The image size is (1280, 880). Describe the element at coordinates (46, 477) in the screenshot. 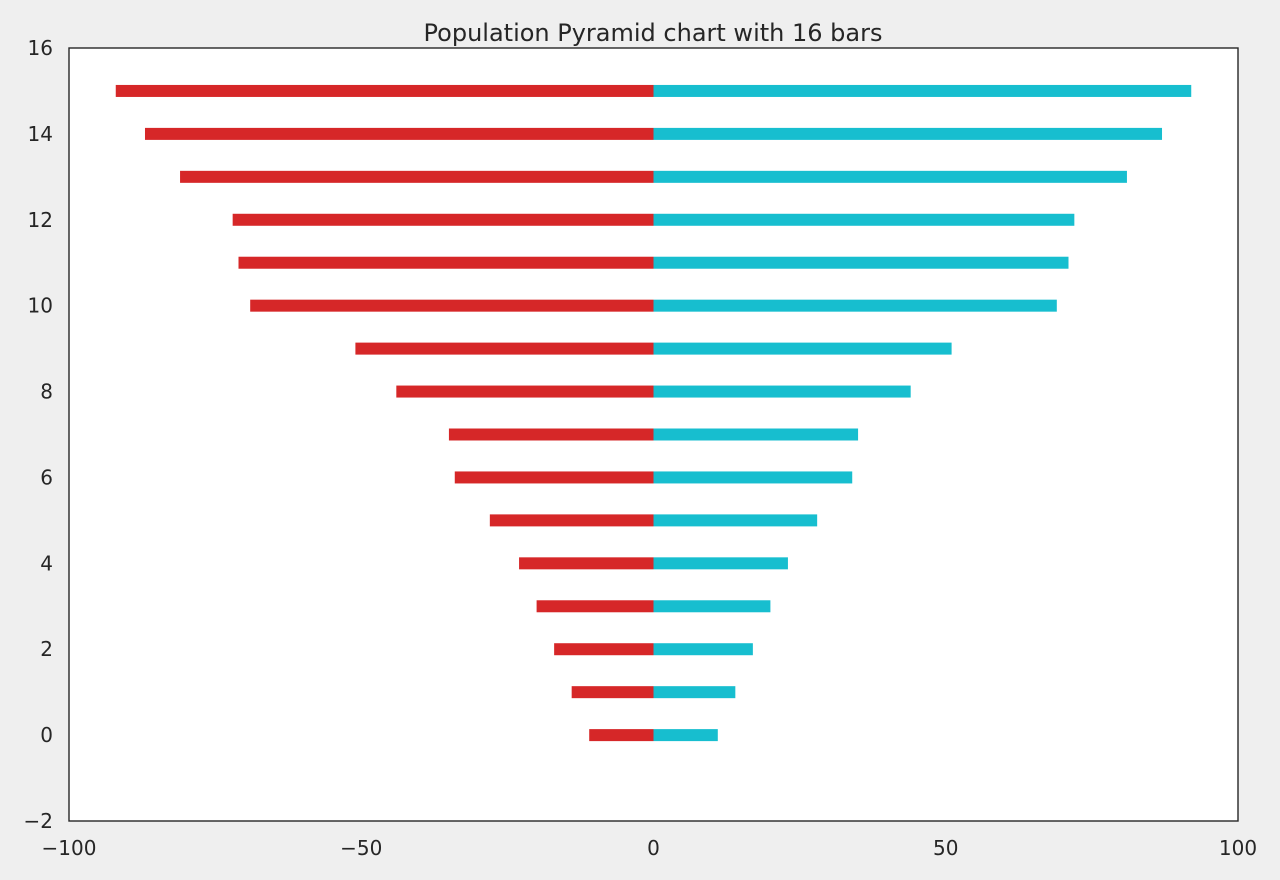

I see `y-tick-label: 6` at that location.